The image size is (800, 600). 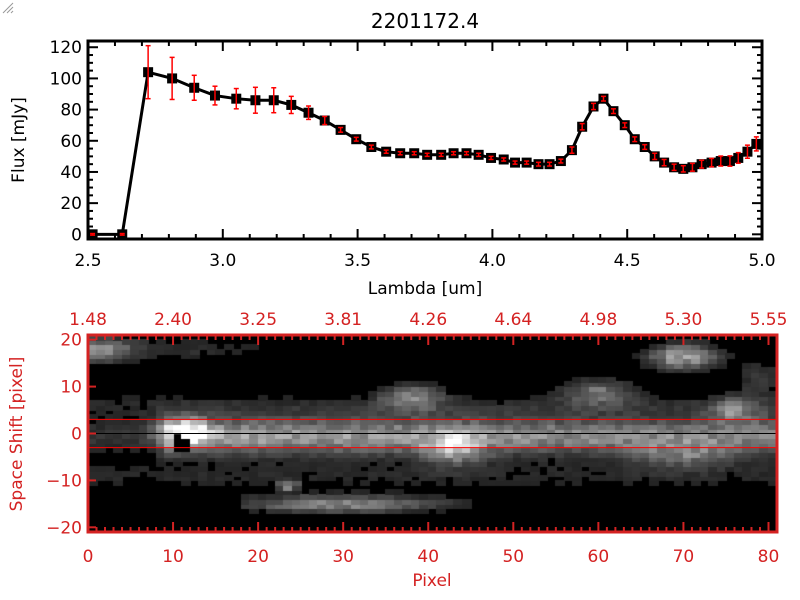 I want to click on x-tick-label: 20, so click(x=258, y=557).